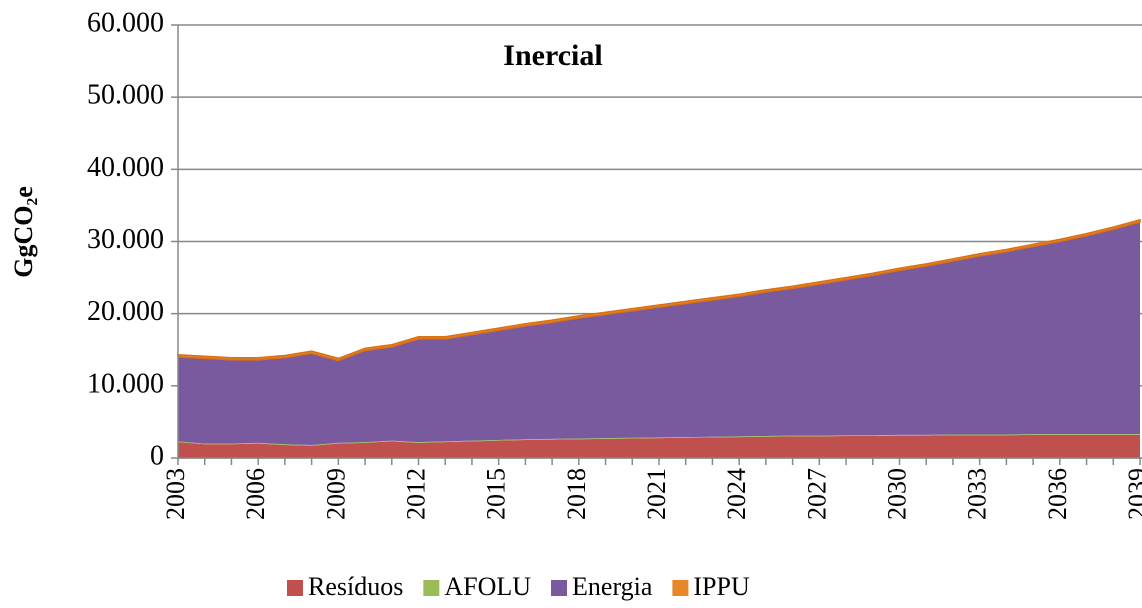 The image size is (1142, 608). What do you see at coordinates (487, 586) in the screenshot?
I see `legend-label: AFOLU` at bounding box center [487, 586].